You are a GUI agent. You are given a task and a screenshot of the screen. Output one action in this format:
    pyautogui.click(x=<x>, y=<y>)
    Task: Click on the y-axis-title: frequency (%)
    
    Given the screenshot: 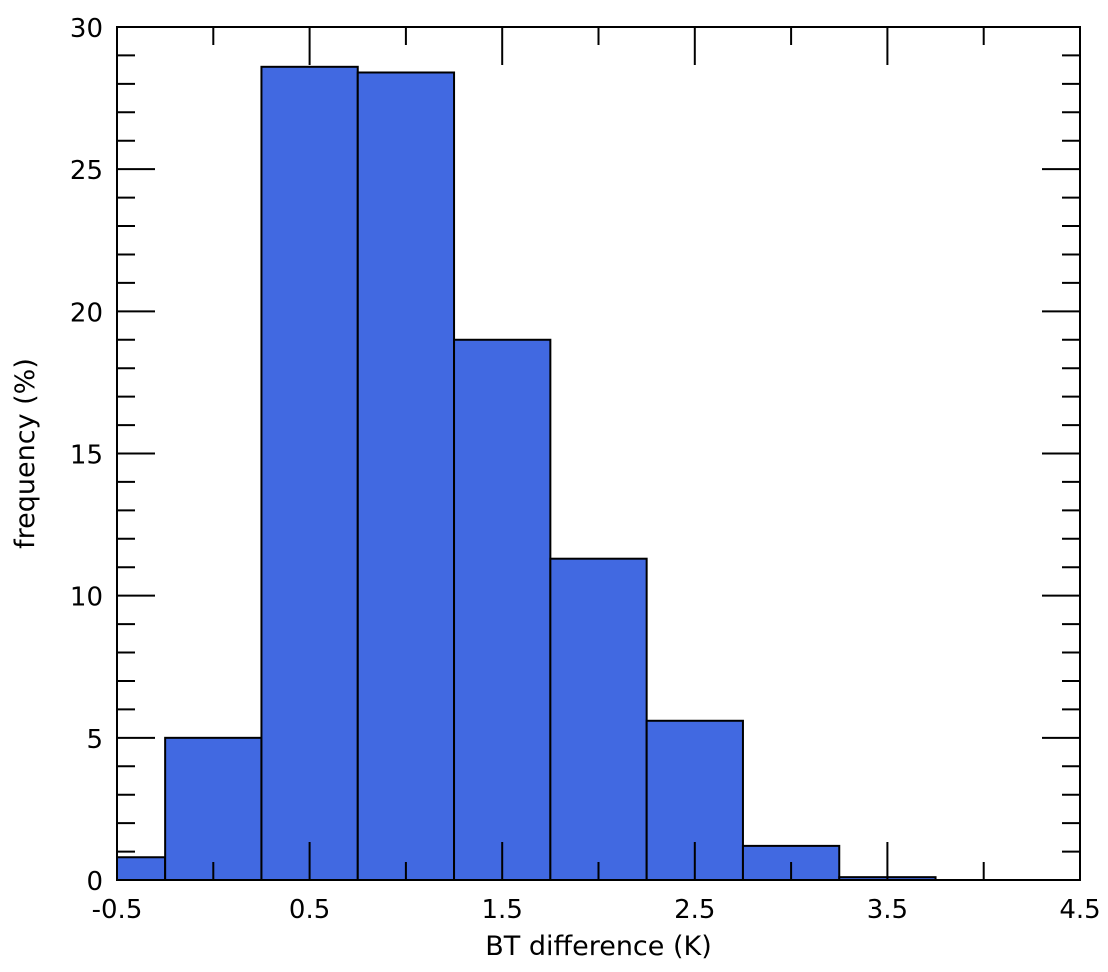 What is the action you would take?
    pyautogui.click(x=25, y=453)
    